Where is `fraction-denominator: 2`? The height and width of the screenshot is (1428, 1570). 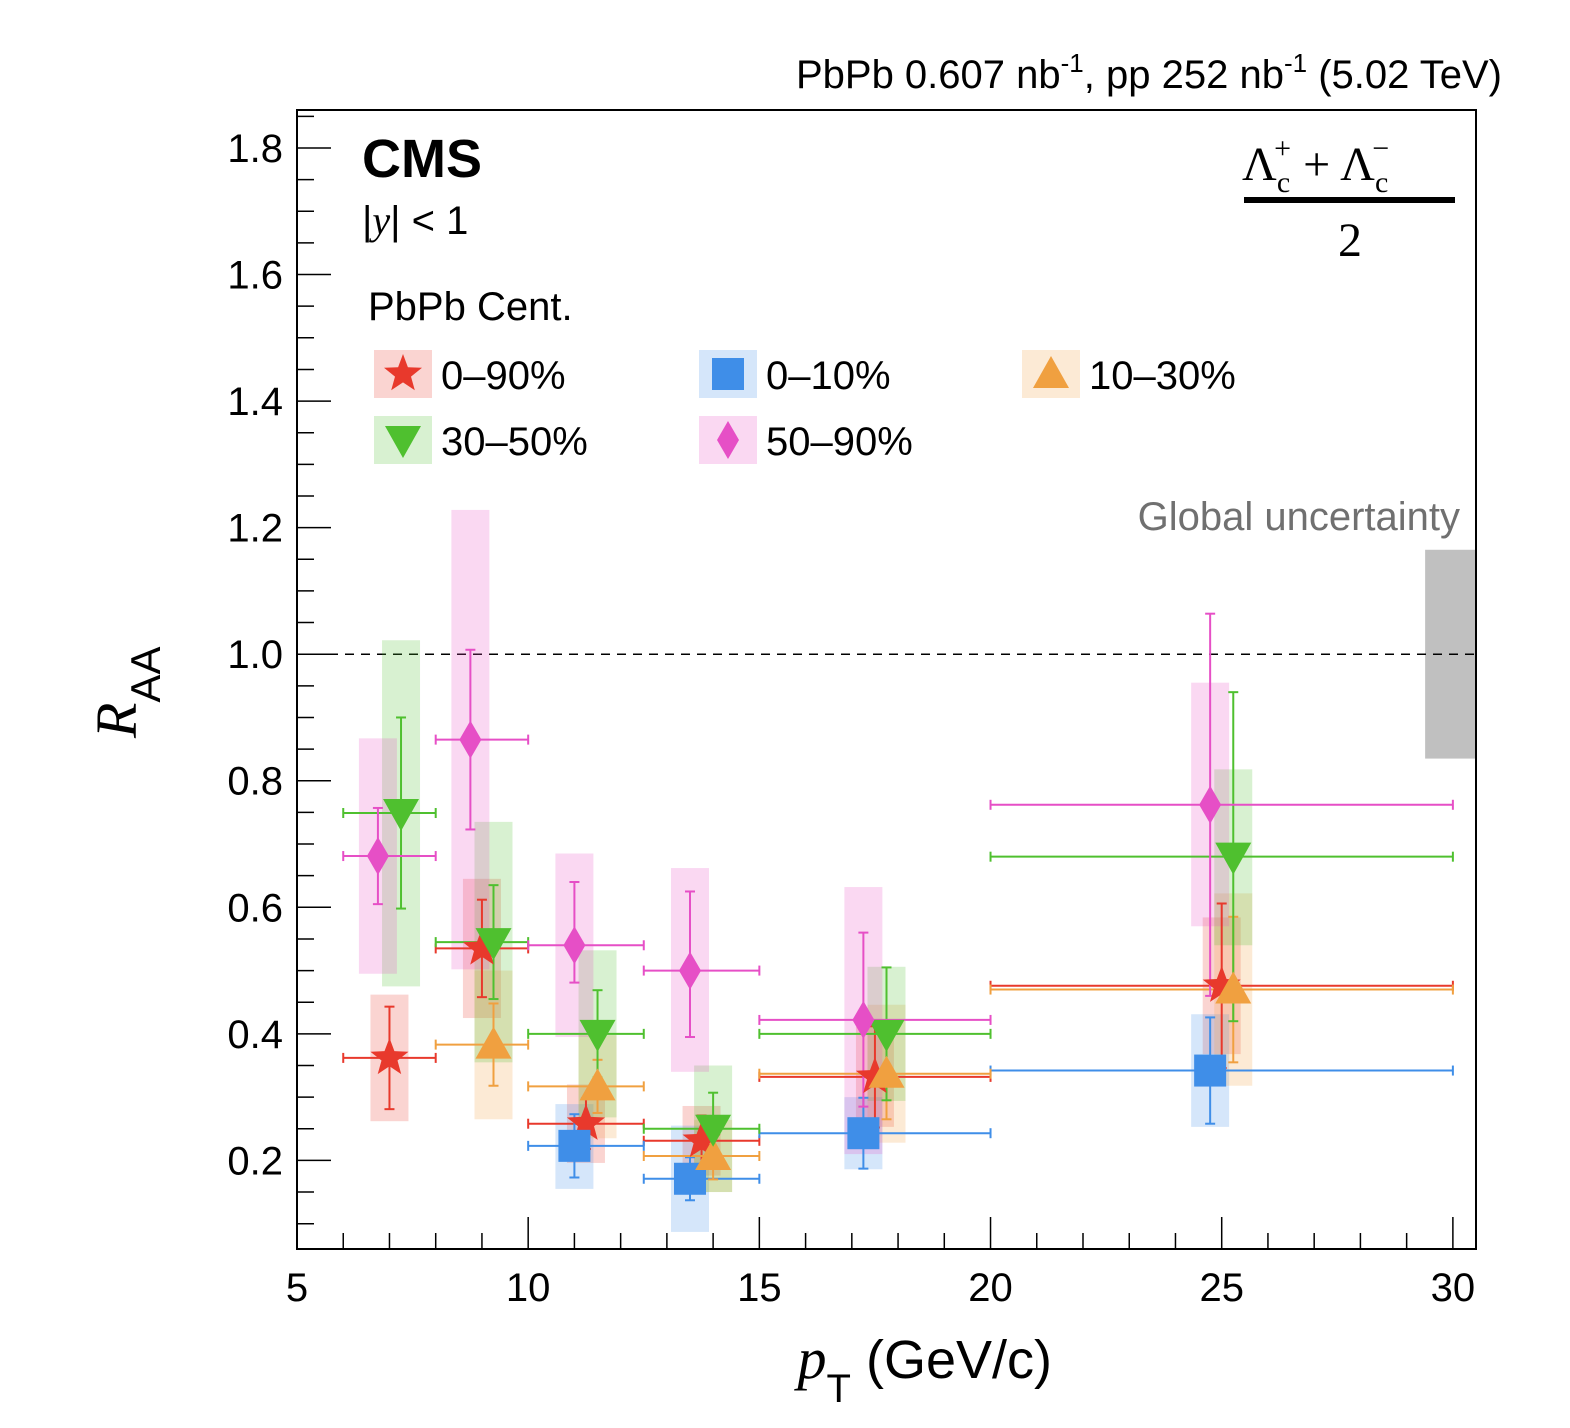
fraction-denominator: 2 is located at coordinates (1350, 240).